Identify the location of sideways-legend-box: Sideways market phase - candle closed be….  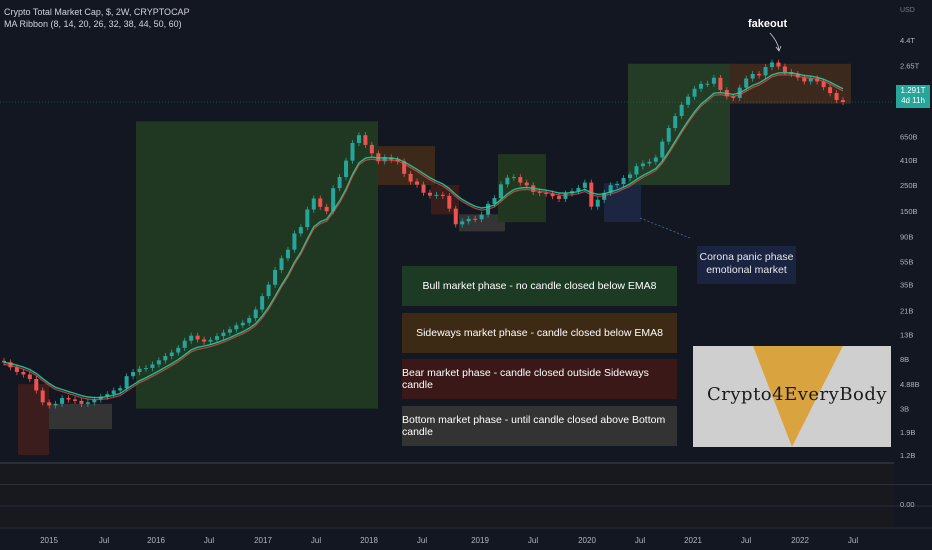
(539, 333).